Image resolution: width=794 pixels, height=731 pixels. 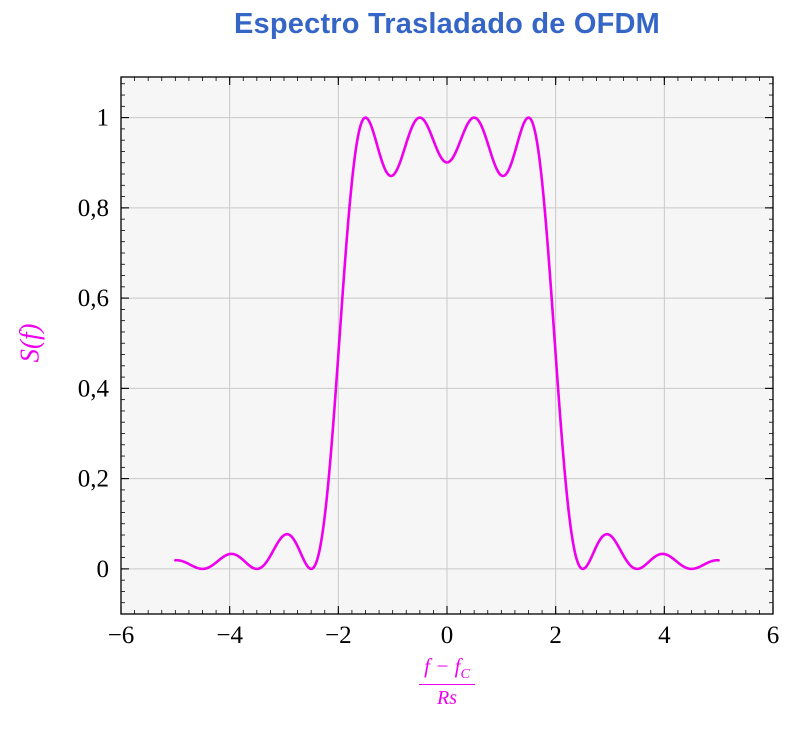 I want to click on chart-title: Espectro Trasladado de OFDM, so click(x=447, y=24).